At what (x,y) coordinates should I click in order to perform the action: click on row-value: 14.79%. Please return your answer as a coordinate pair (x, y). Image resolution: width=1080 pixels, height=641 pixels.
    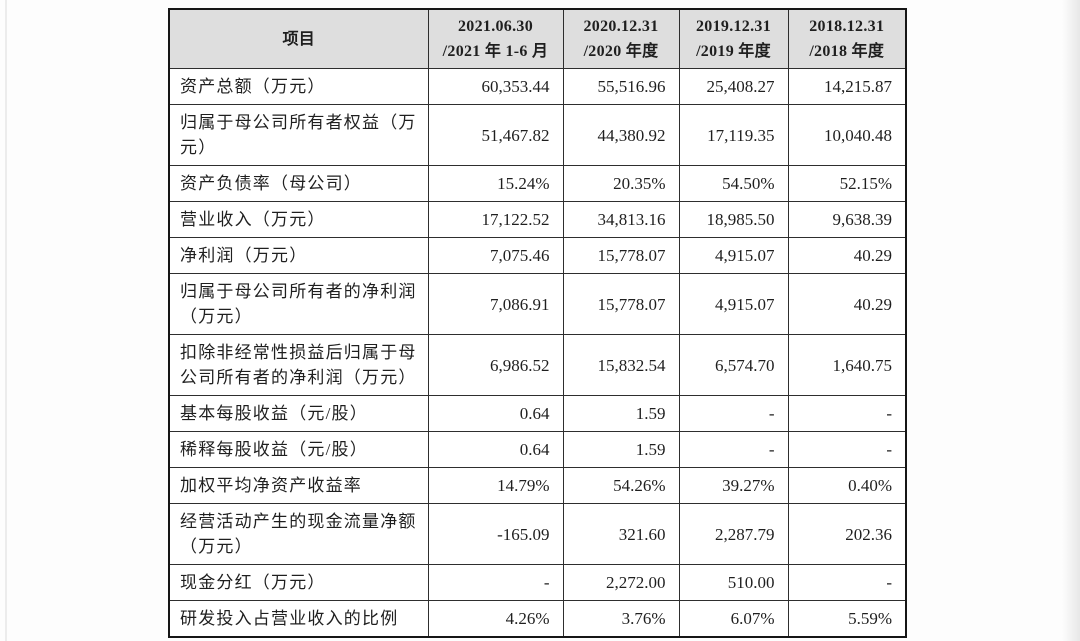
    Looking at the image, I should click on (495, 485).